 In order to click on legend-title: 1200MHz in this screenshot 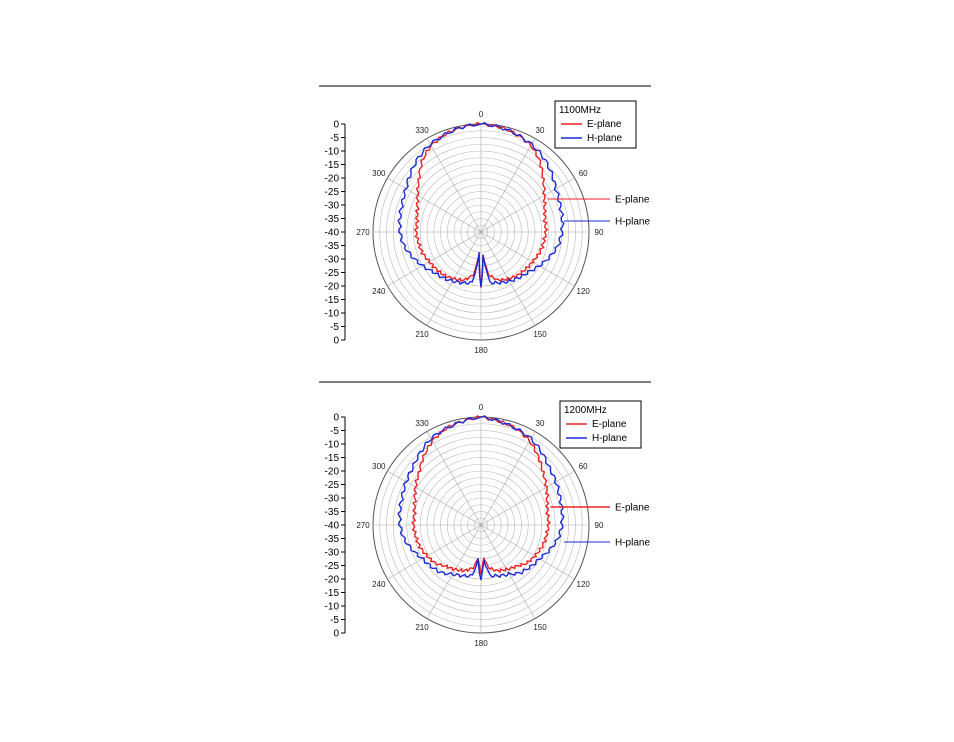, I will do `click(585, 410)`.